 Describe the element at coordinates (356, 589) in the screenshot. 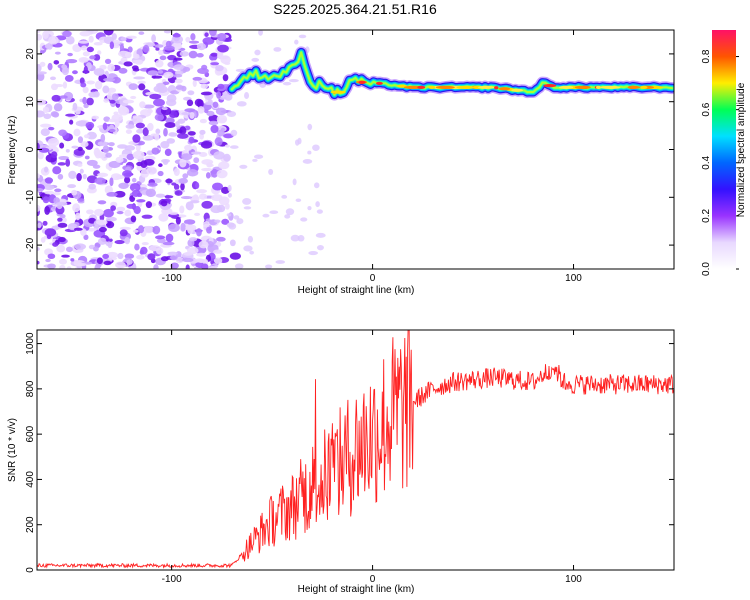

I see `snr-xlabel: Height of straight line (km)` at that location.